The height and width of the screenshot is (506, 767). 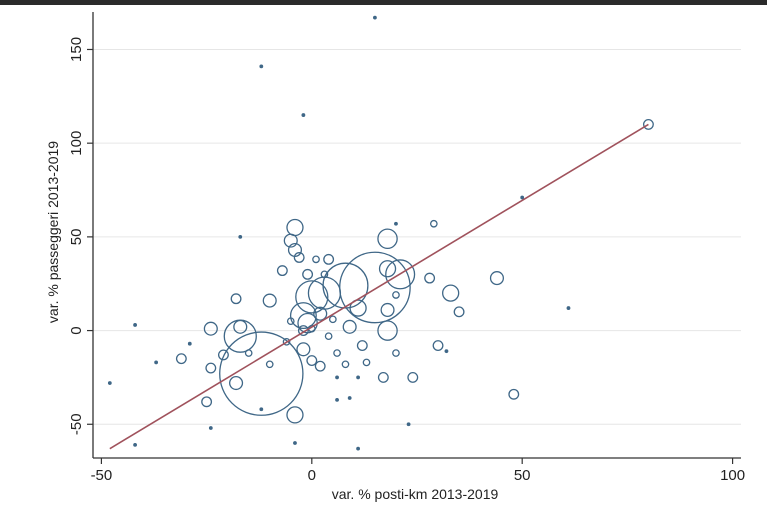 What do you see at coordinates (76, 49) in the screenshot?
I see `y-tick-label: 150` at bounding box center [76, 49].